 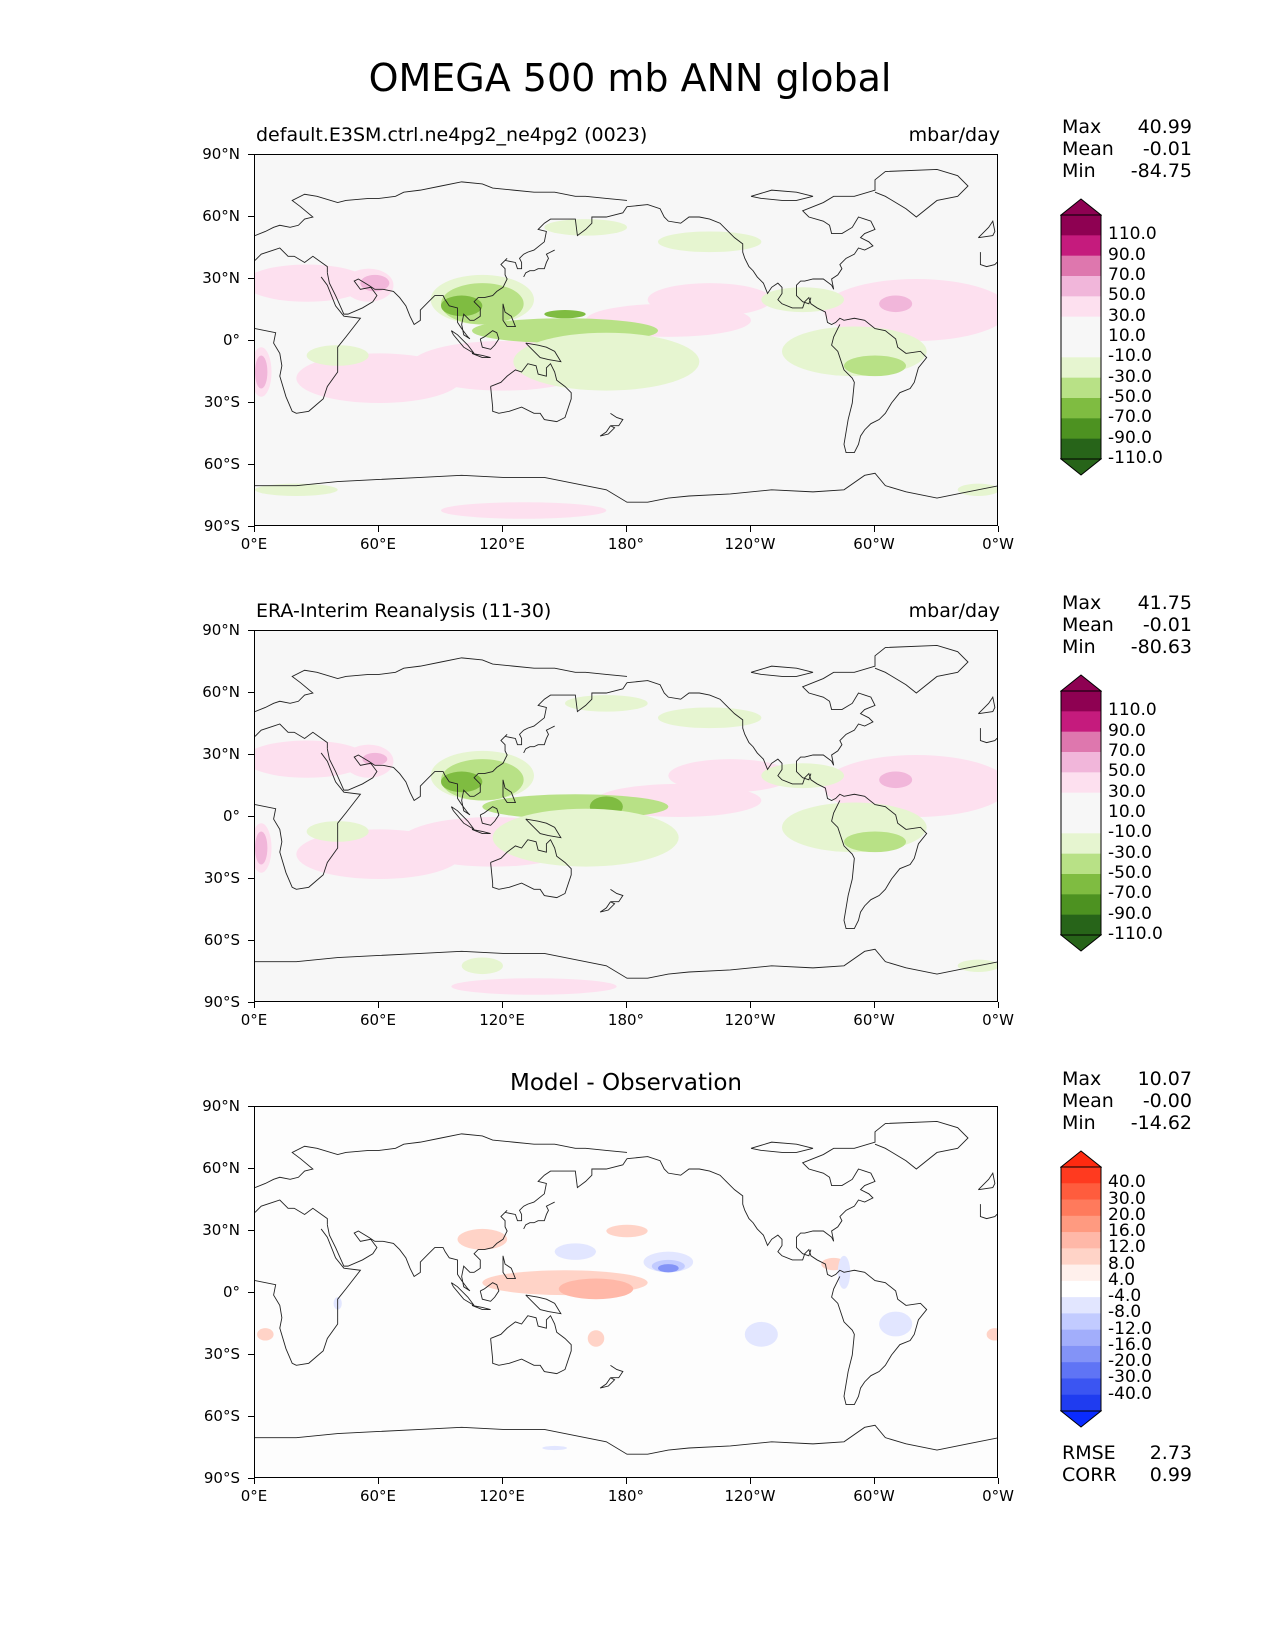 What do you see at coordinates (626, 1292) in the screenshot?
I see `map-plot-area` at bounding box center [626, 1292].